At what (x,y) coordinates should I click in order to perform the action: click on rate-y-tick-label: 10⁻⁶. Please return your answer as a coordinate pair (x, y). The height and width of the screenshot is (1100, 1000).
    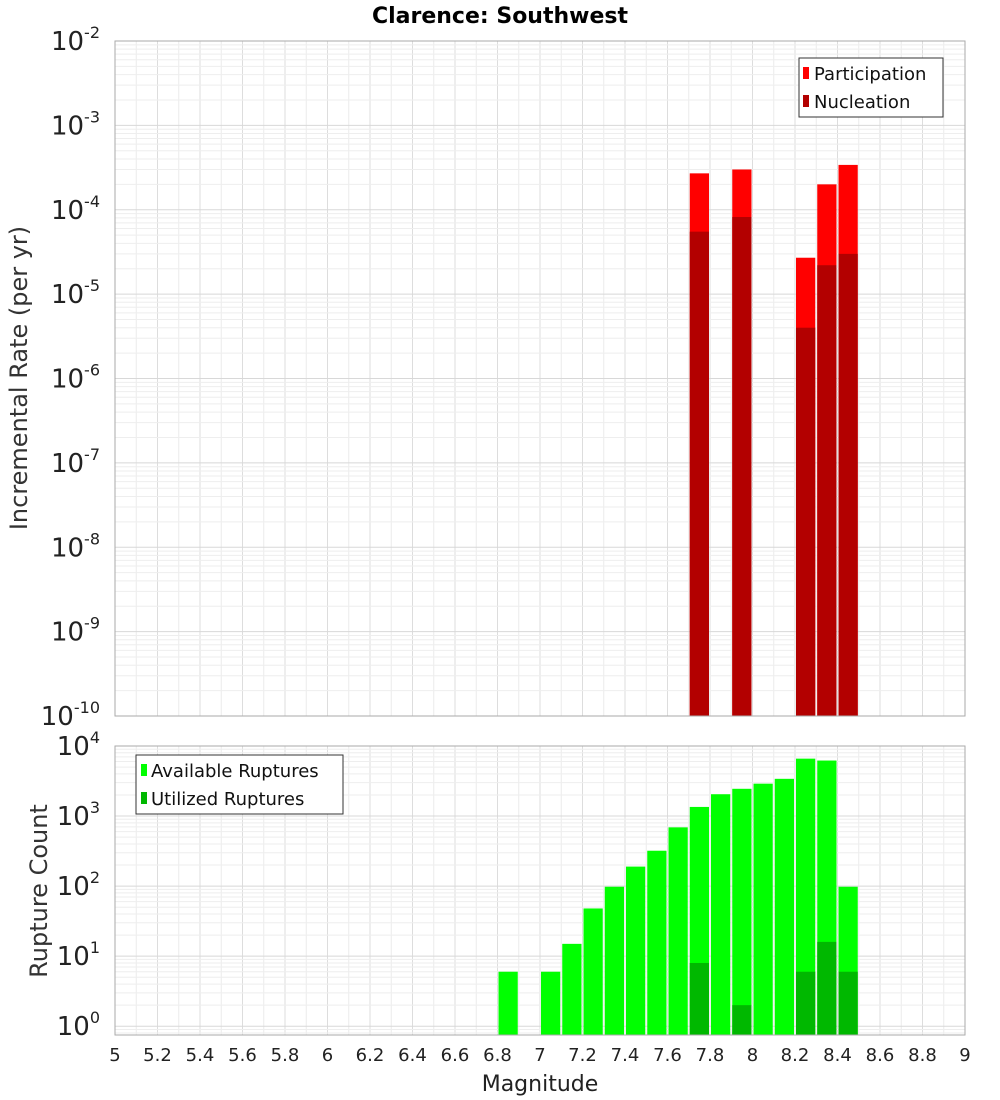
    Looking at the image, I should click on (75, 378).